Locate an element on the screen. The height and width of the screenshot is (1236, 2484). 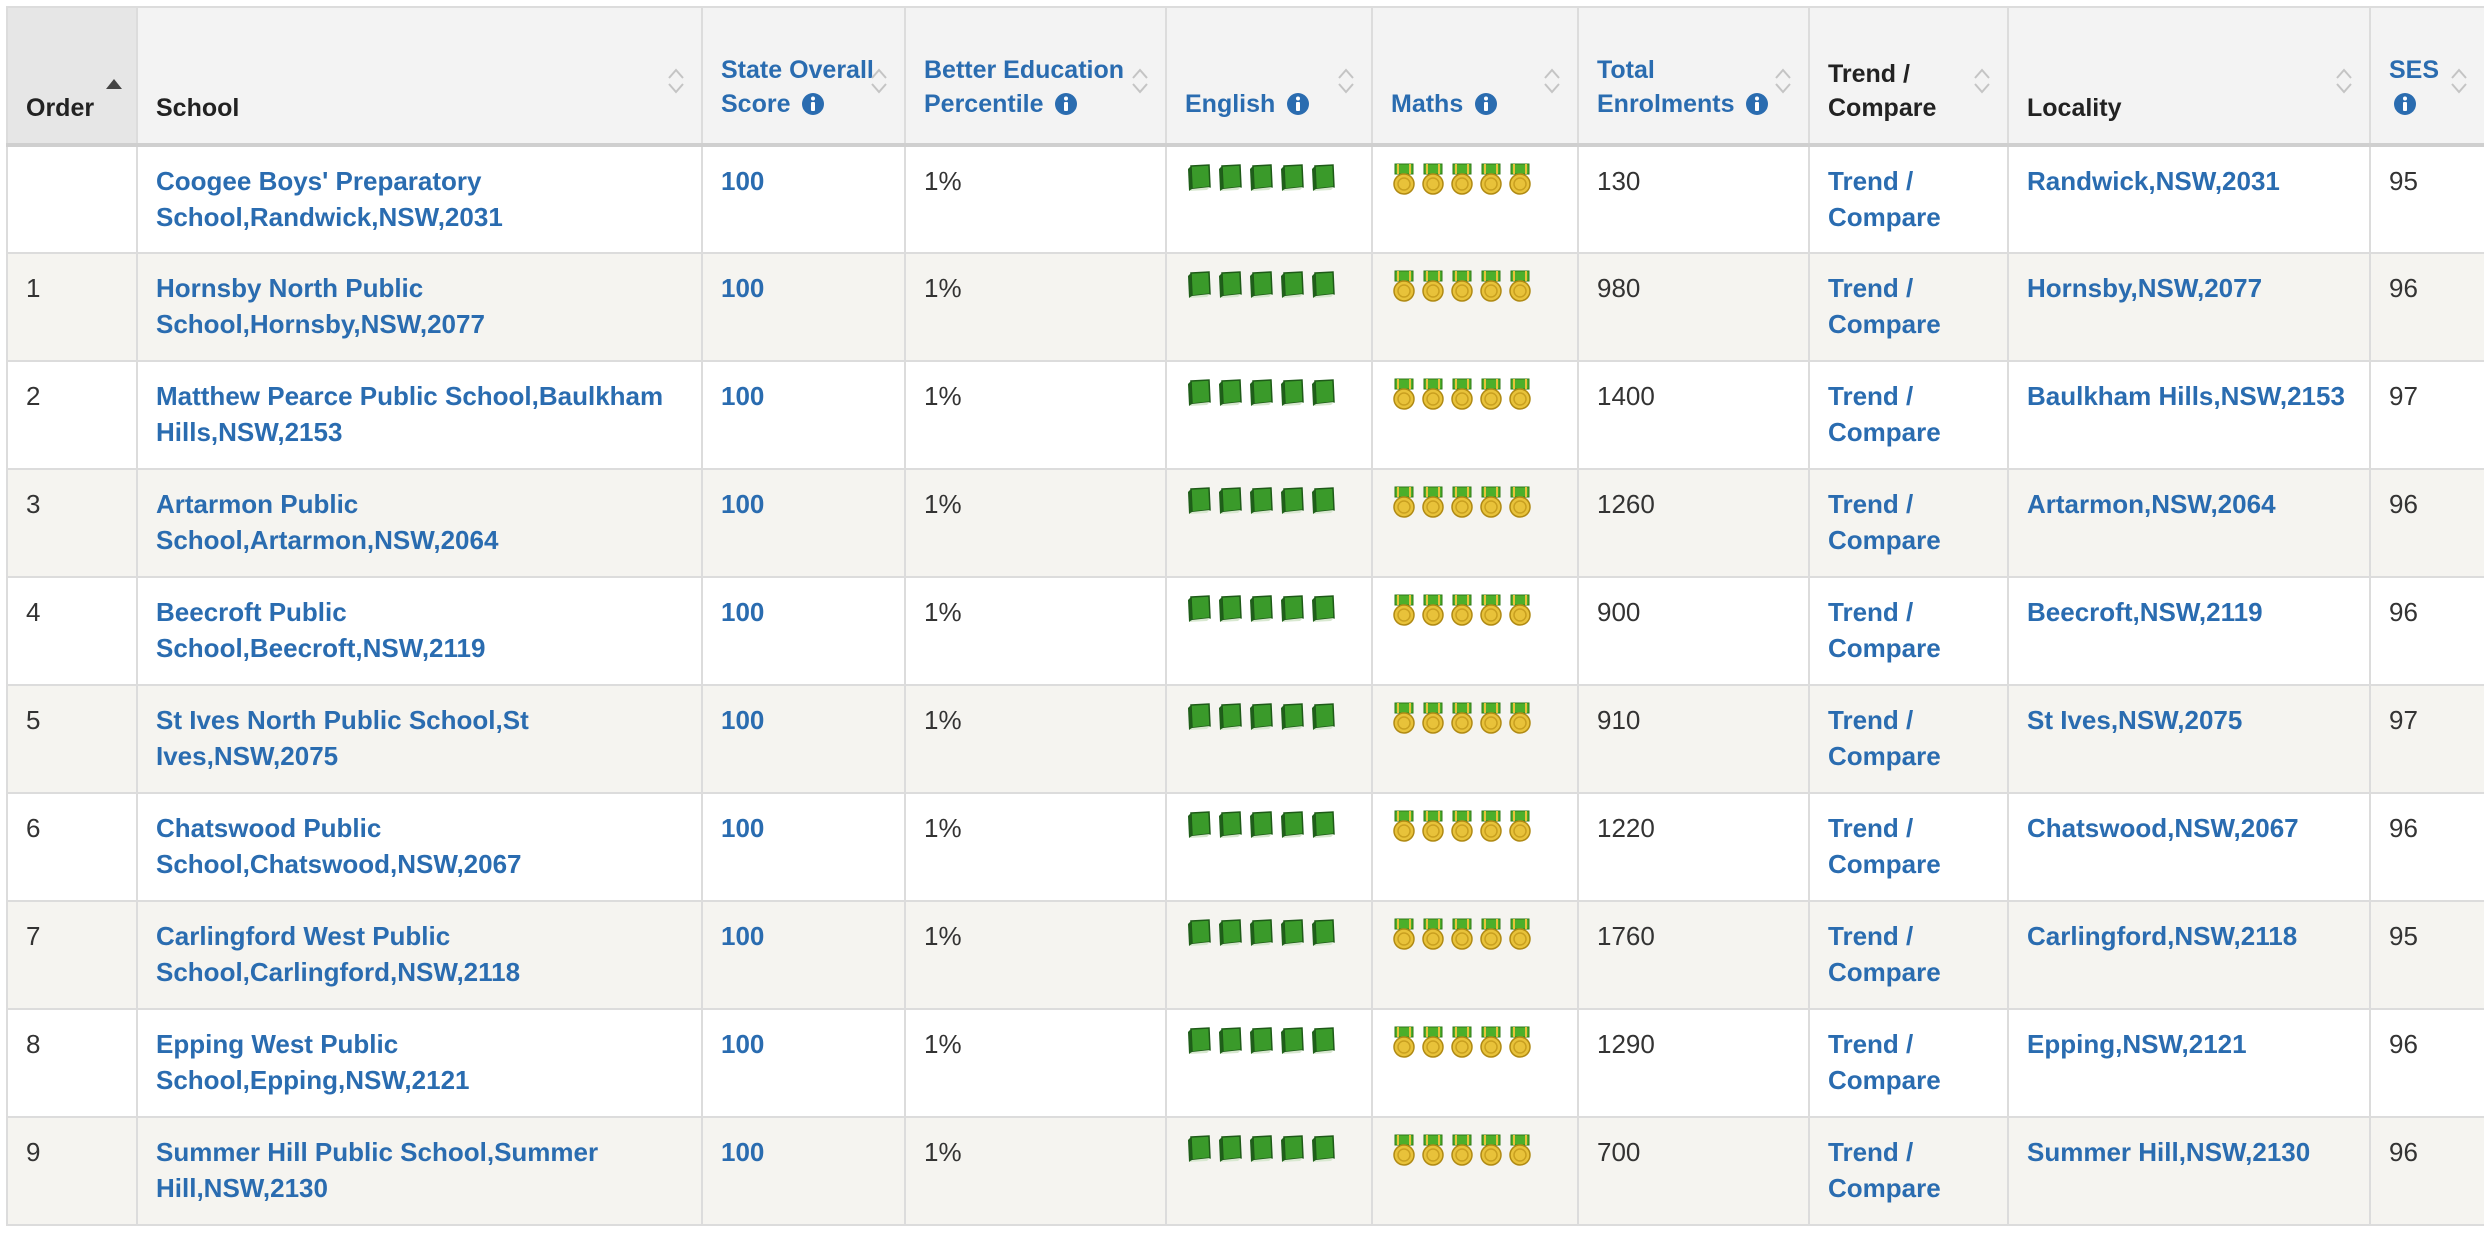
locality-link: Artarmon,NSW,2064 is located at coordinates (2151, 504).